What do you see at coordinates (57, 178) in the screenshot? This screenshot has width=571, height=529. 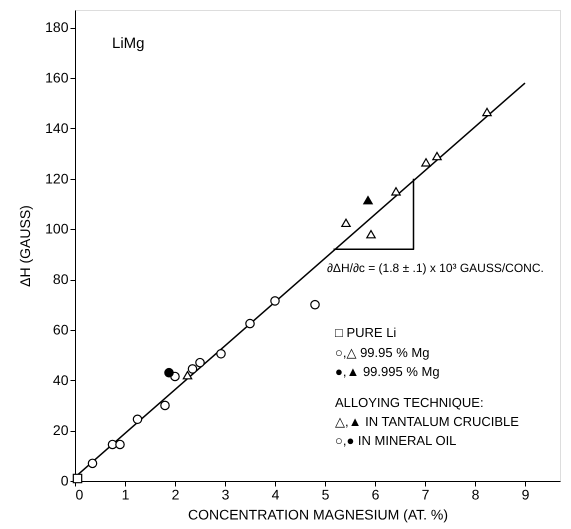 I see `y-tick-label: 120` at bounding box center [57, 178].